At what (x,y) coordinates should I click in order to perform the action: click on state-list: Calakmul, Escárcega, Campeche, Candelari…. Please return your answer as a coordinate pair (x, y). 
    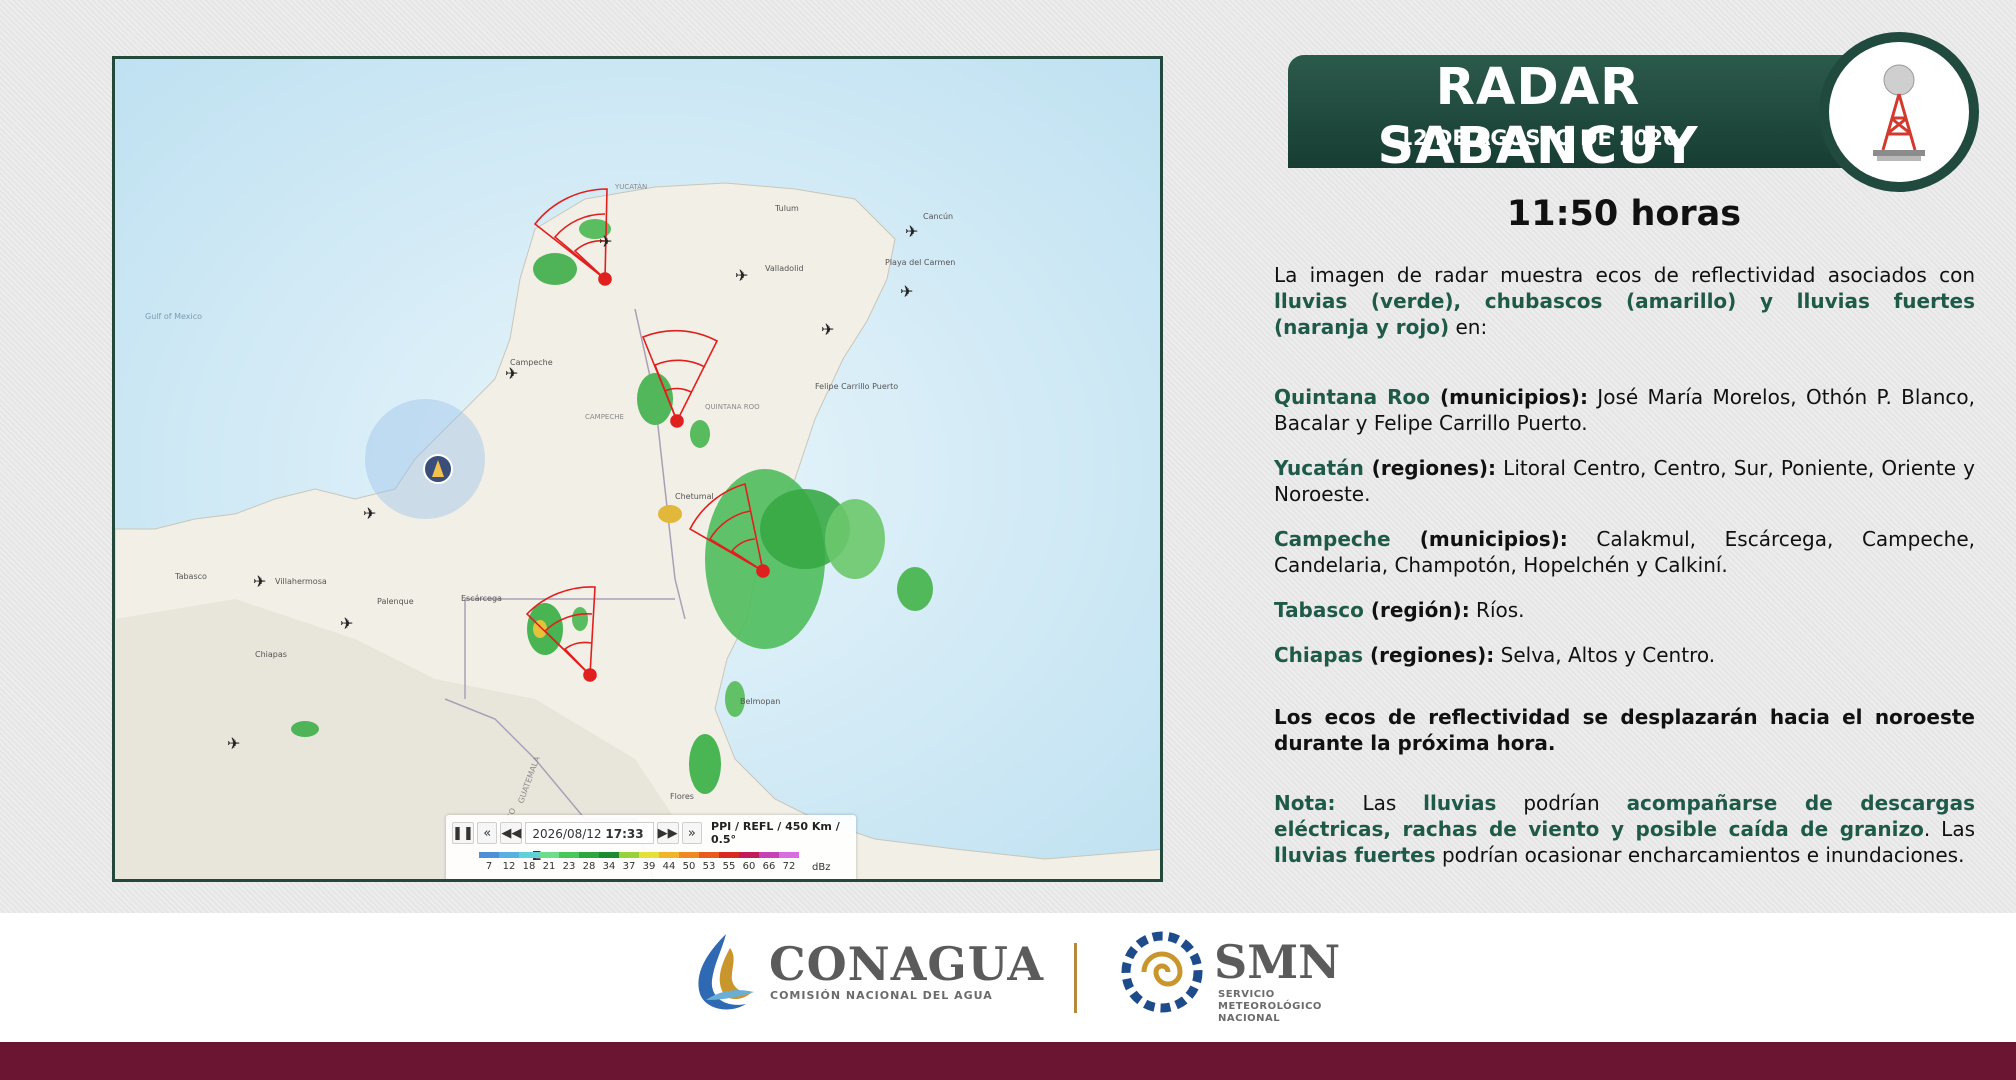
    Looking at the image, I should click on (1624, 552).